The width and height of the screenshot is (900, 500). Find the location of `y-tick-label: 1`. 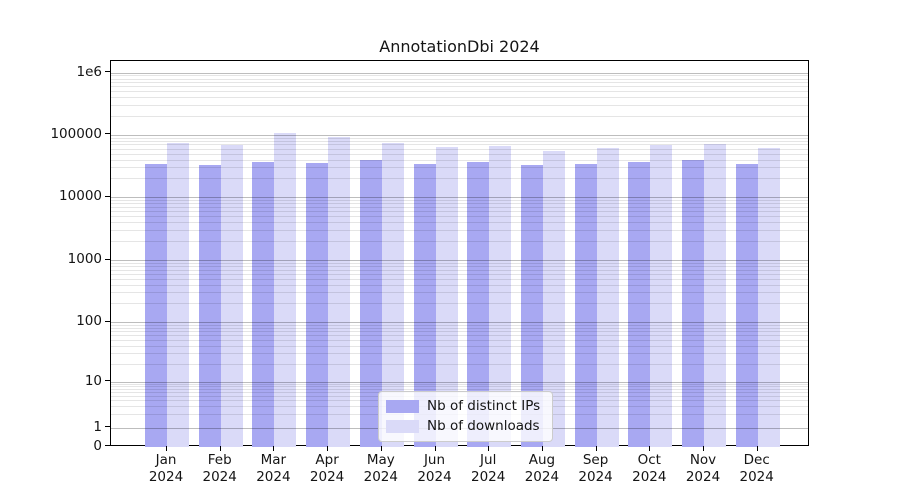

y-tick-label: 1 is located at coordinates (97, 426).